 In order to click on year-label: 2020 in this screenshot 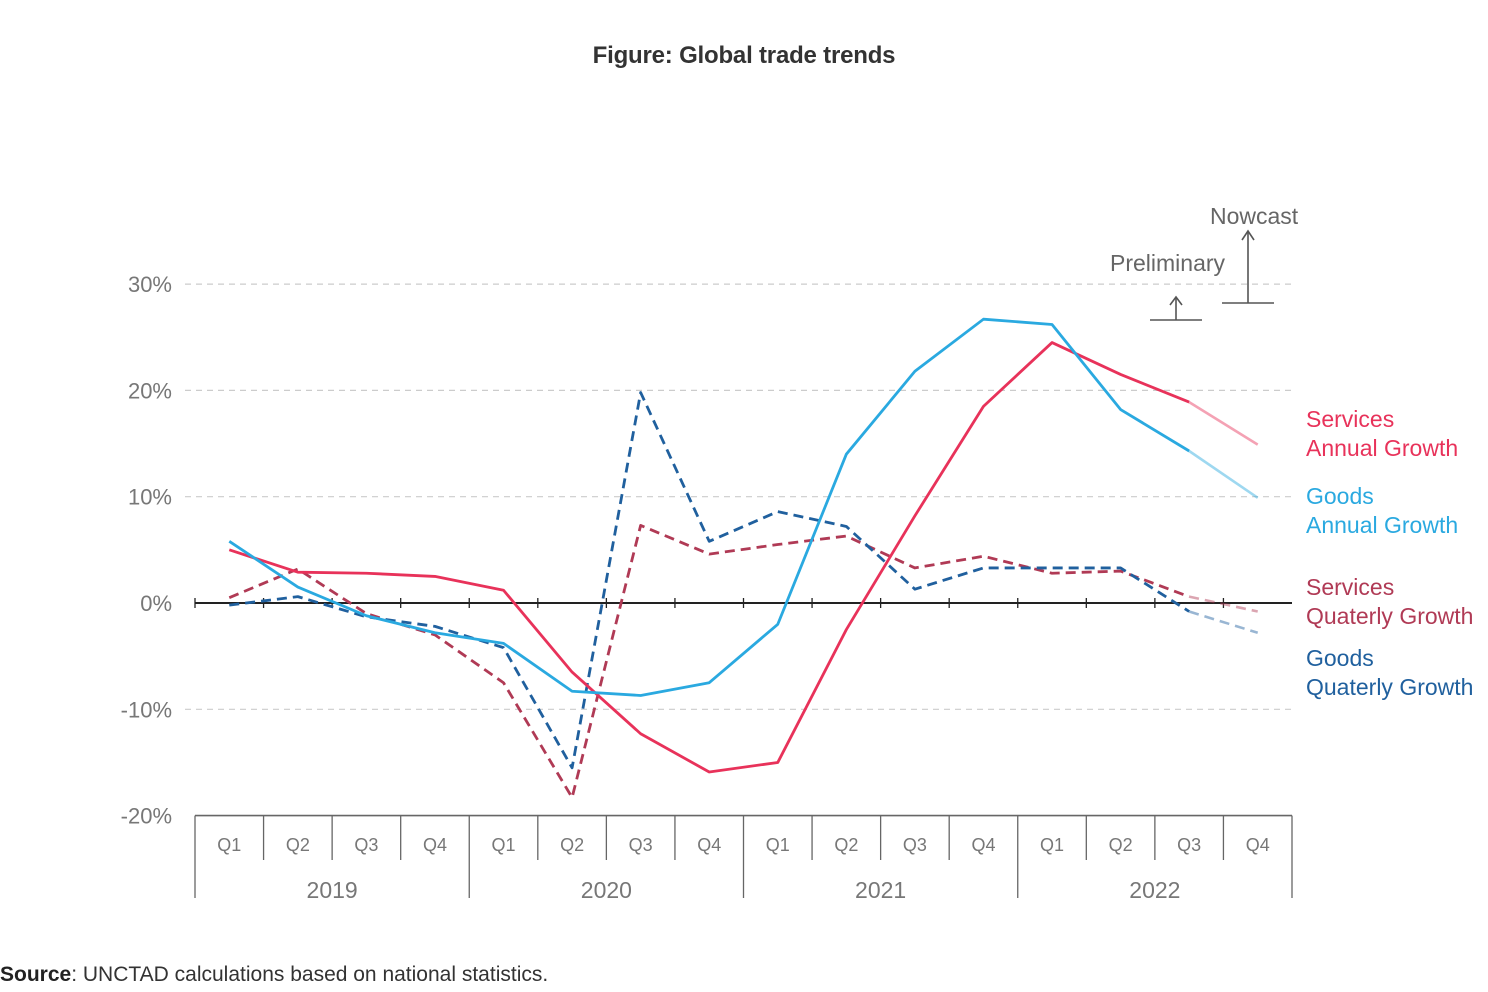, I will do `click(606, 890)`.